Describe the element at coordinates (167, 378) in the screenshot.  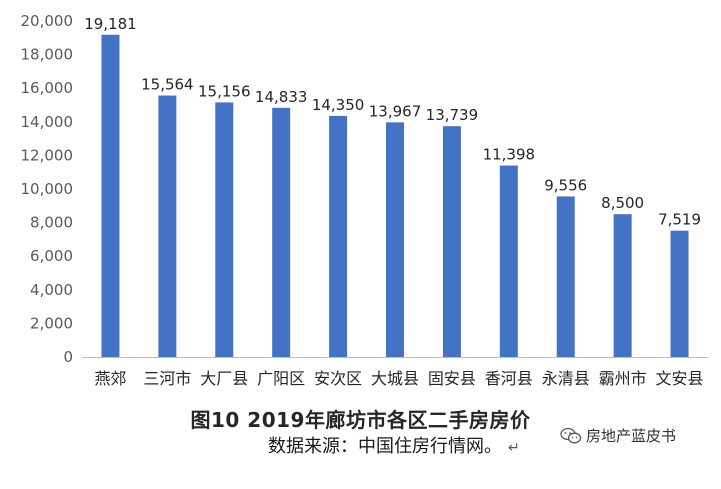
I see `x-category-label: 三河市` at that location.